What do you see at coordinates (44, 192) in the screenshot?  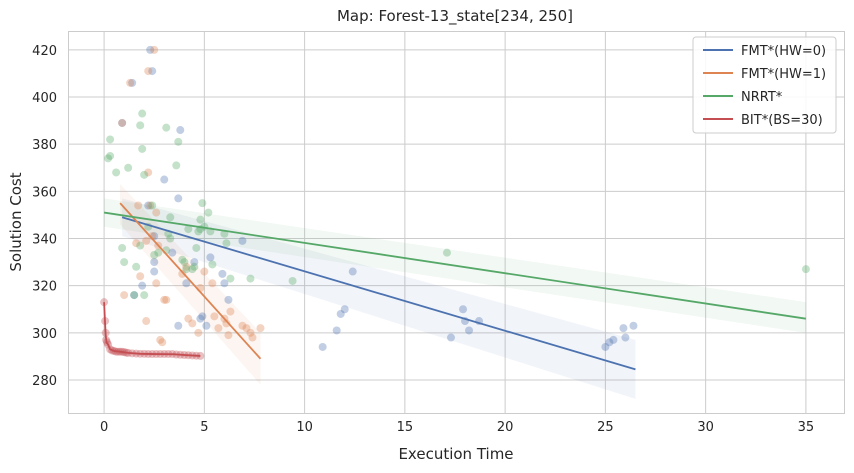 I see `y-tick-label: 360` at bounding box center [44, 192].